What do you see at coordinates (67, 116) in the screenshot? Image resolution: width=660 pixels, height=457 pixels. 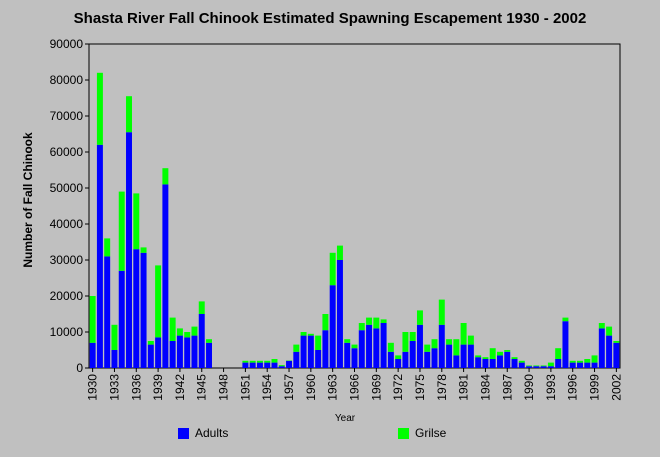 I see `y-tick-label: 70000` at bounding box center [67, 116].